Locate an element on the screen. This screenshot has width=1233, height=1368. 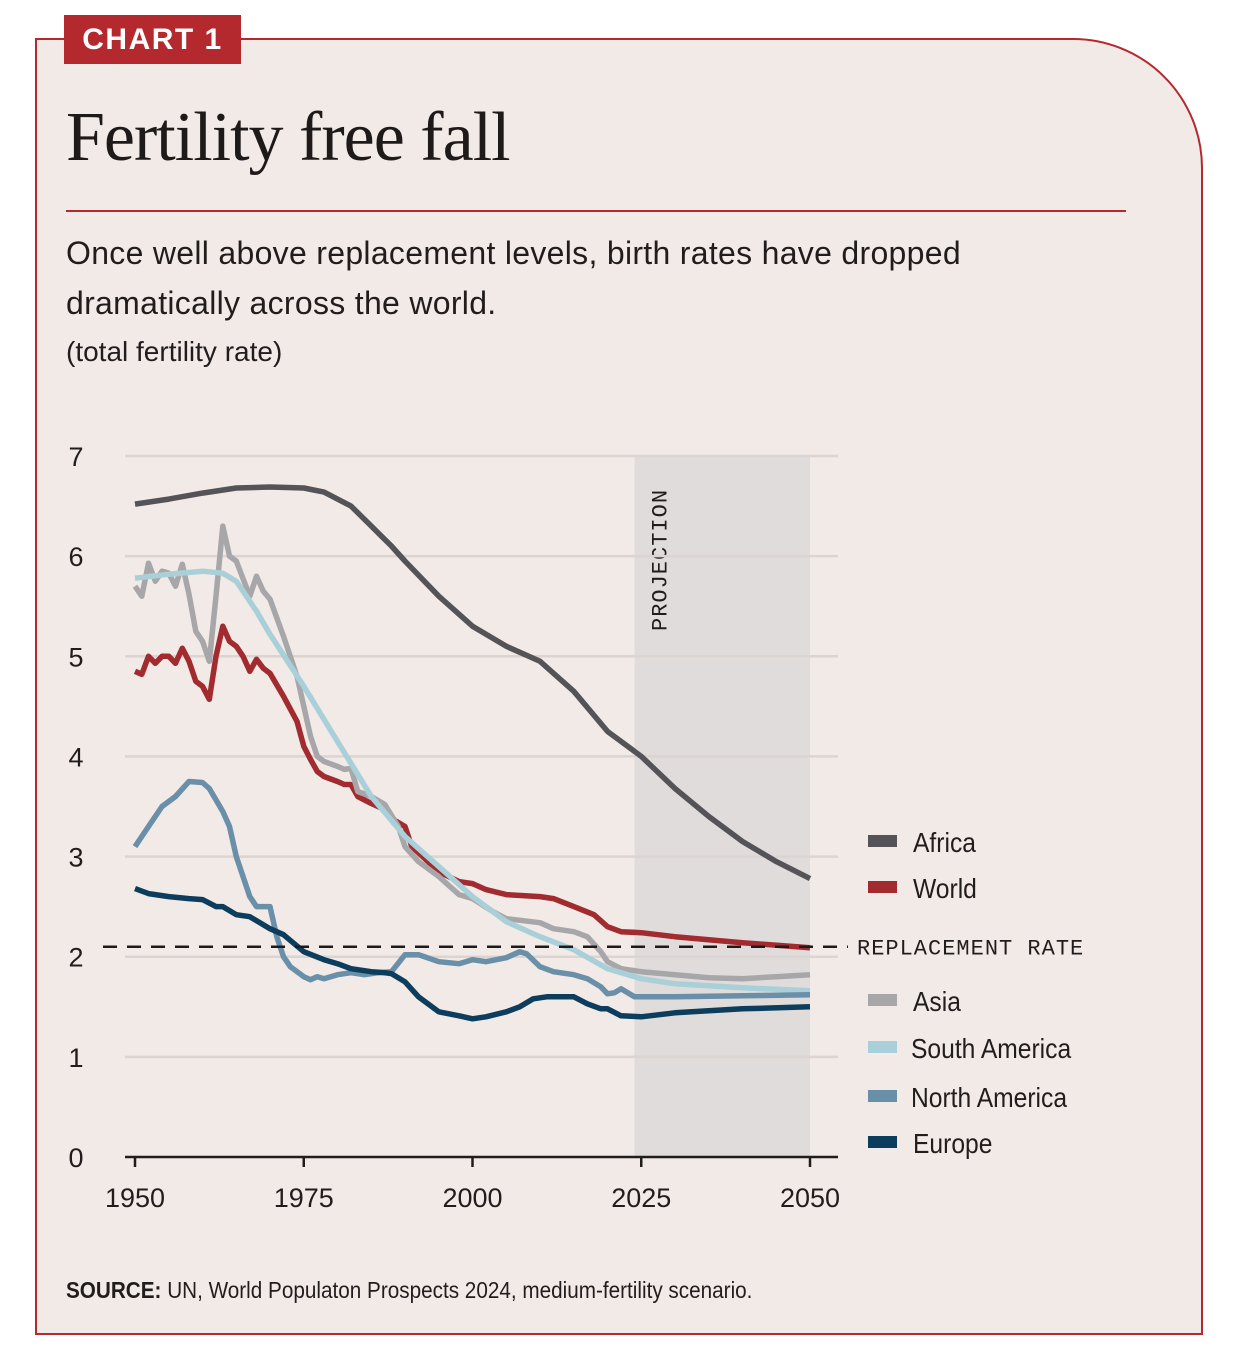
legend-label: Asia is located at coordinates (937, 1002).